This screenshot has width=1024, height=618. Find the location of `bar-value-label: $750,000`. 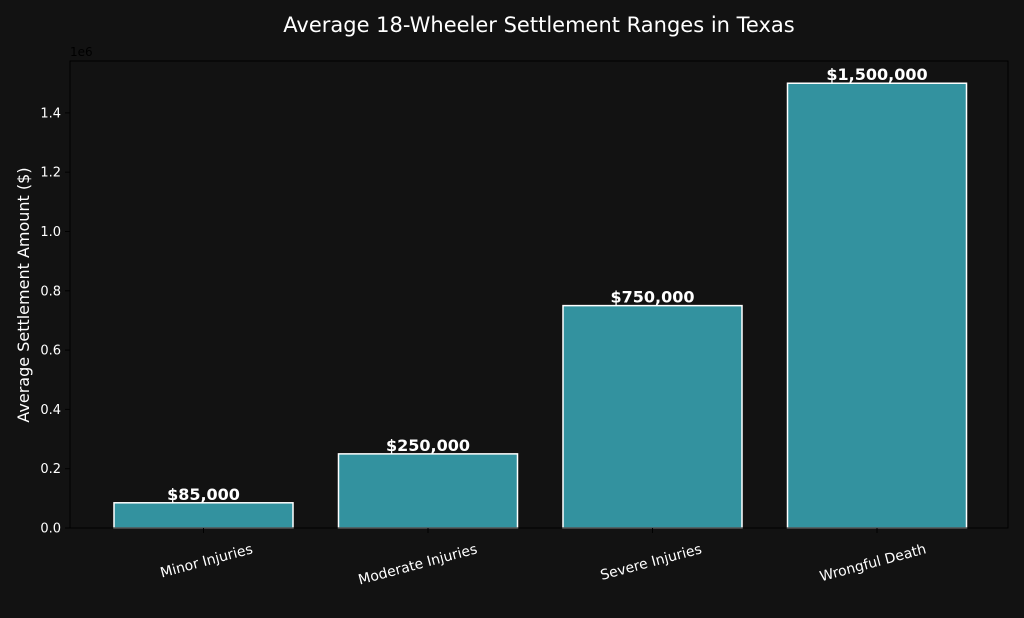

bar-value-label: $750,000 is located at coordinates (652, 297).